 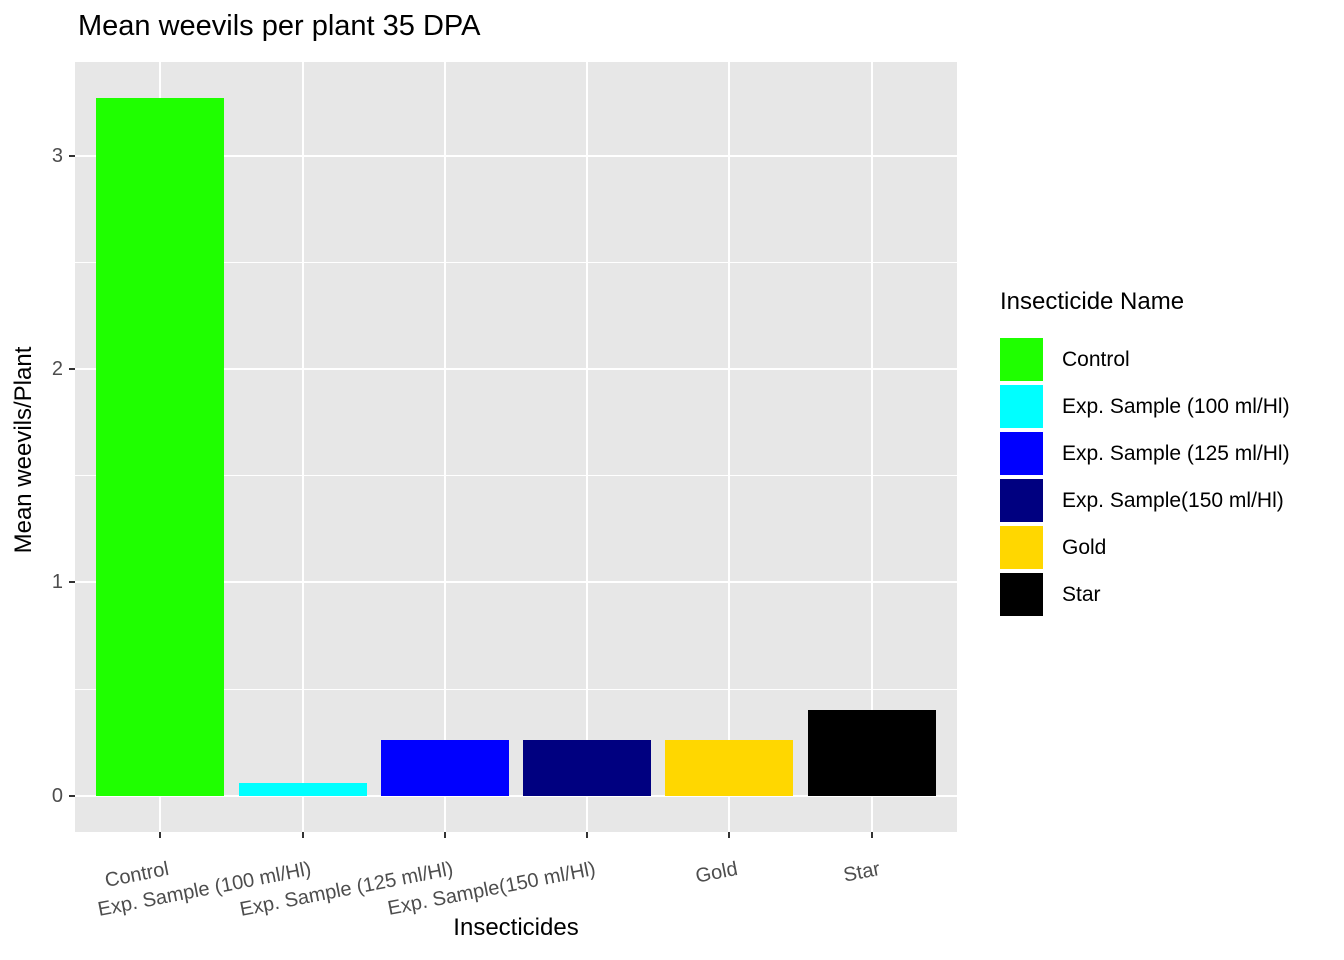 I want to click on legend-item: Exp. Sample (100 ml/Hl), so click(x=1145, y=406).